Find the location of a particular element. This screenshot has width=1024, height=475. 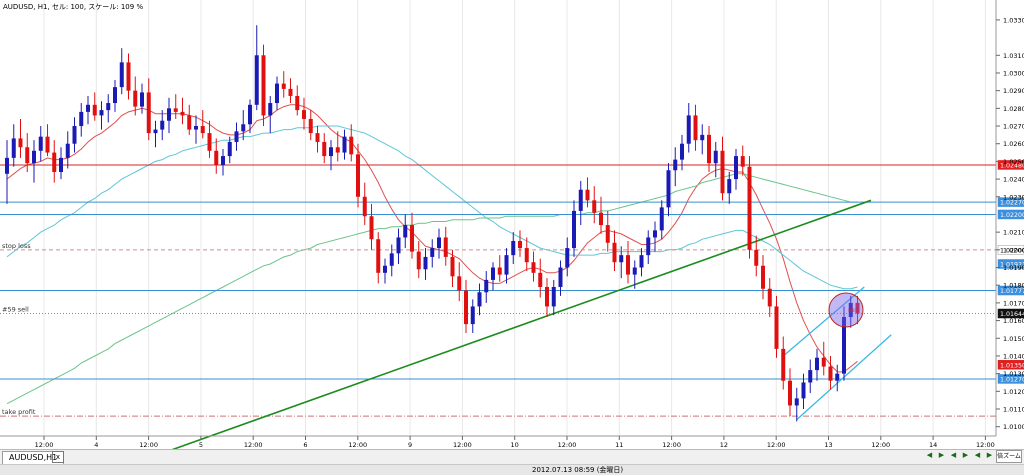

sell-circle is located at coordinates (846, 310).